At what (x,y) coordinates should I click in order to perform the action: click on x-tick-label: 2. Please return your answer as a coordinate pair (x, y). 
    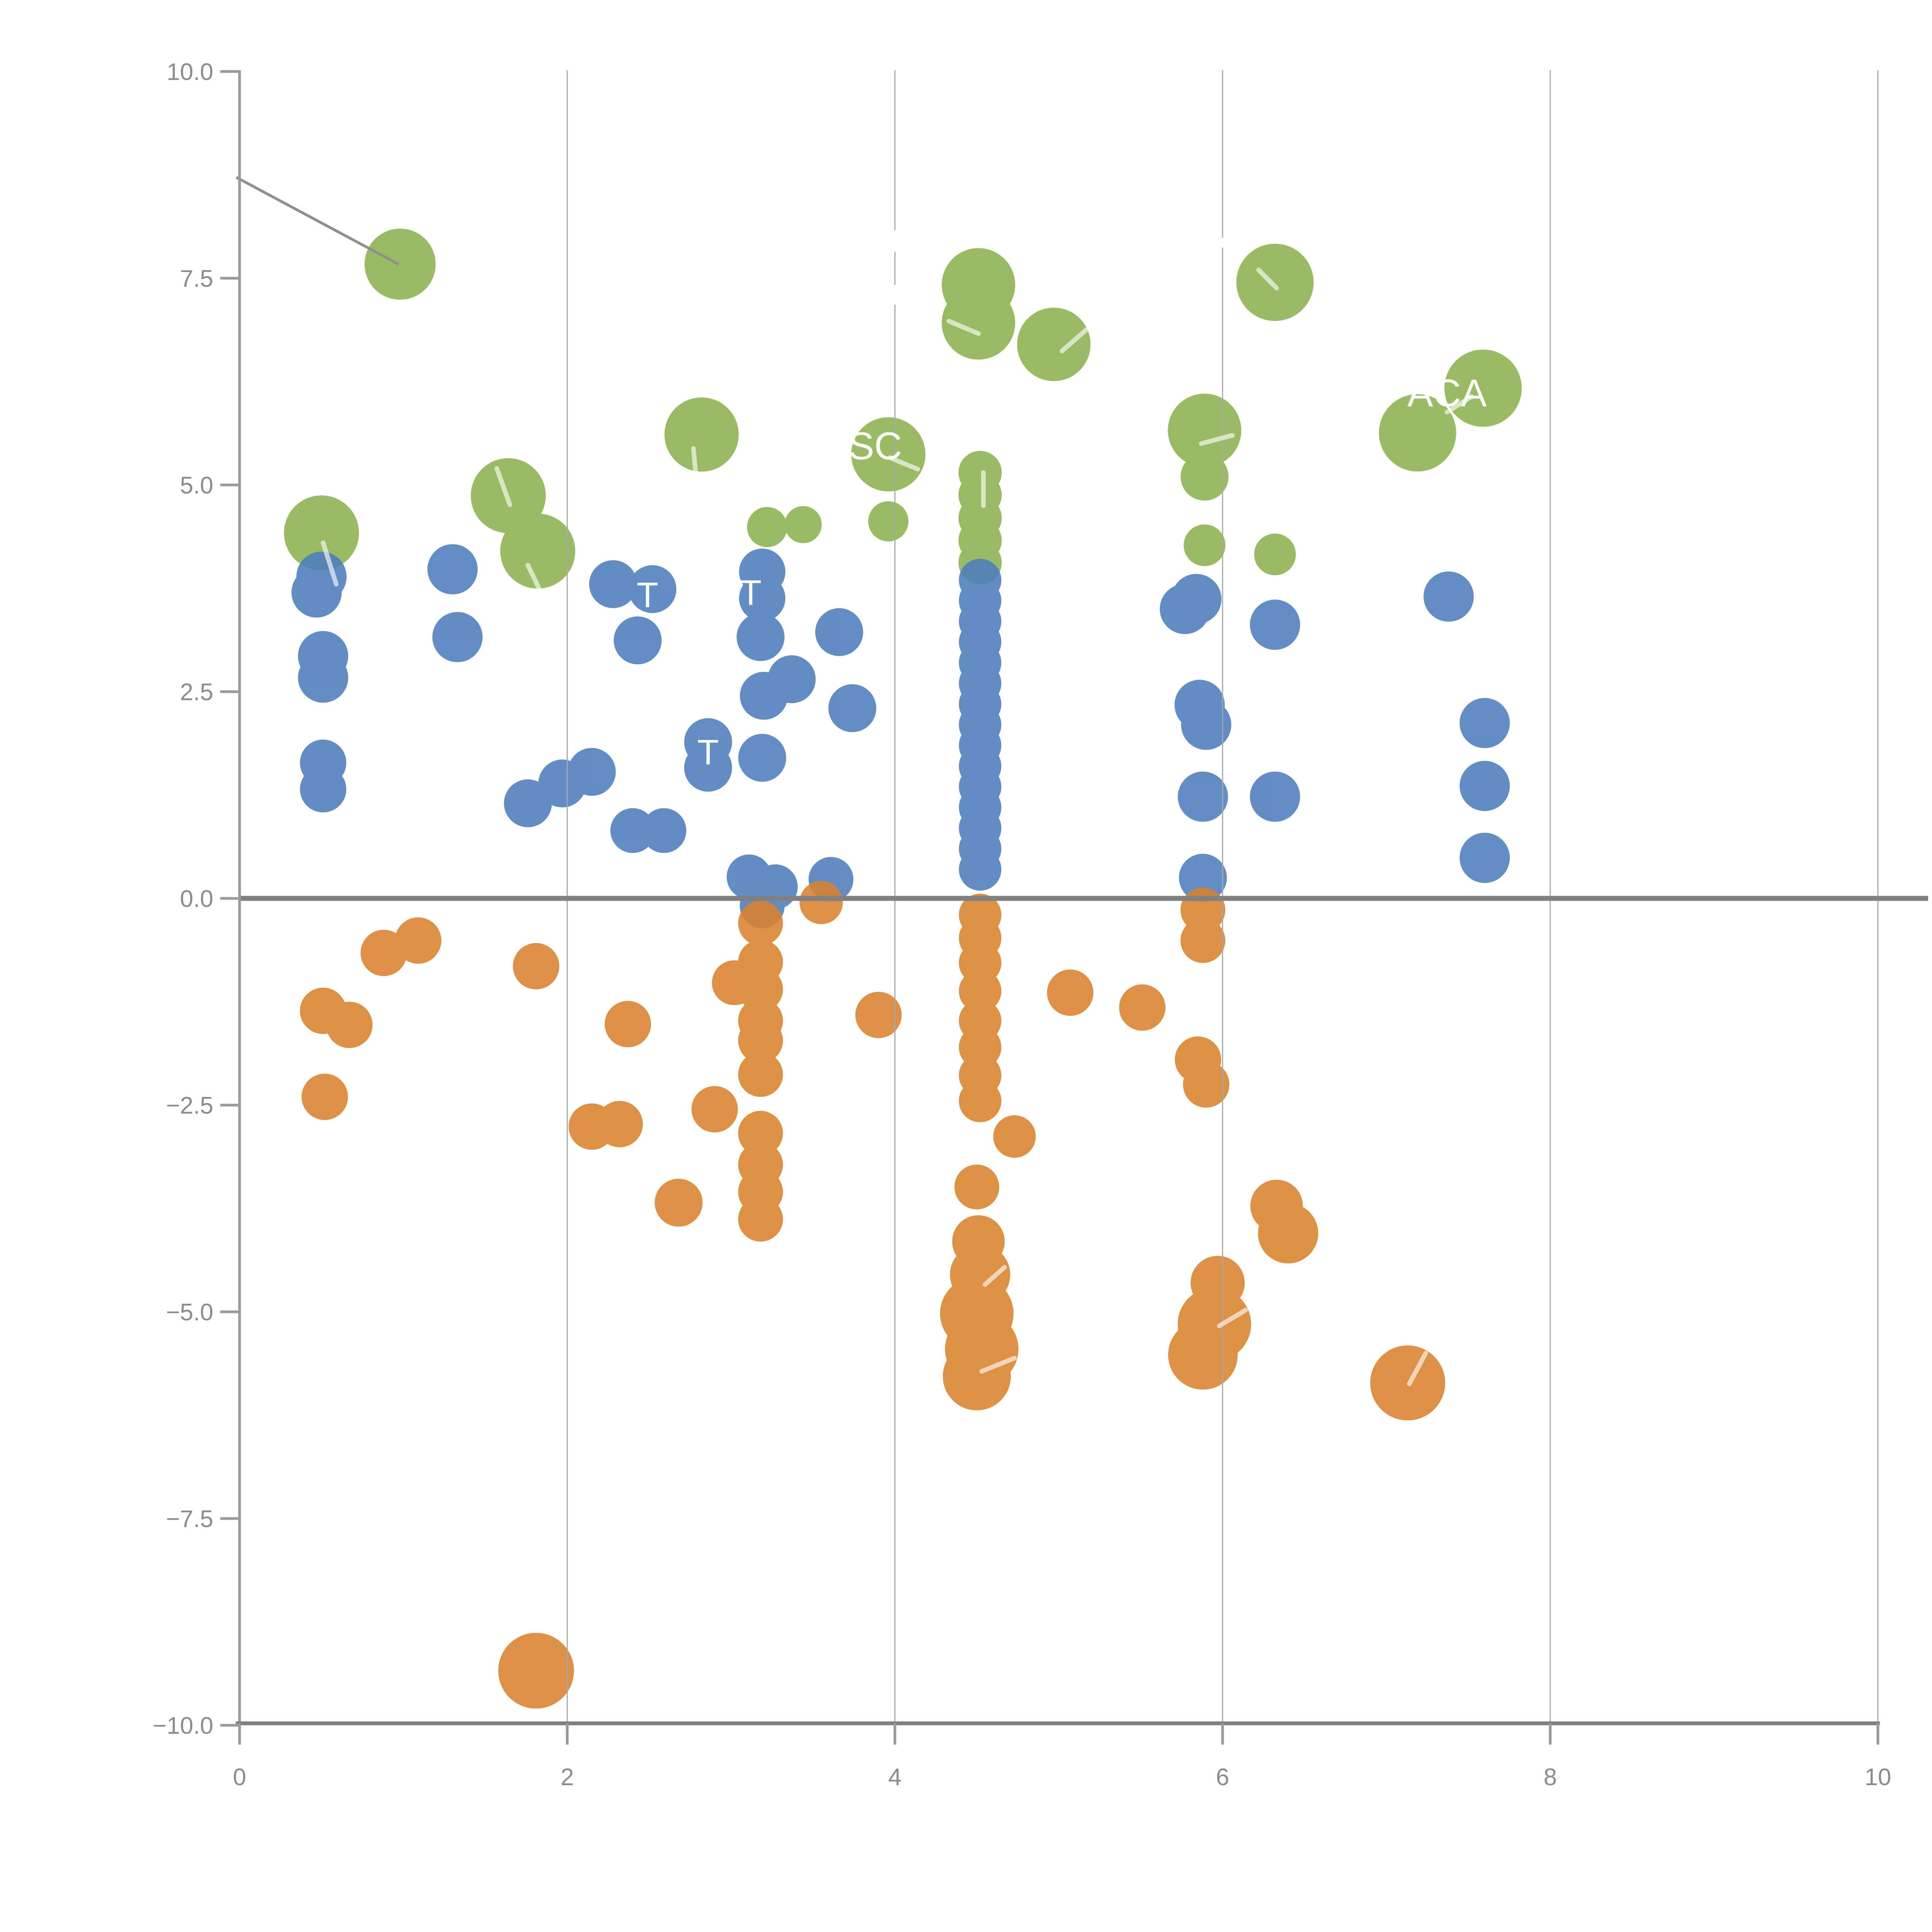
    Looking at the image, I should click on (567, 1778).